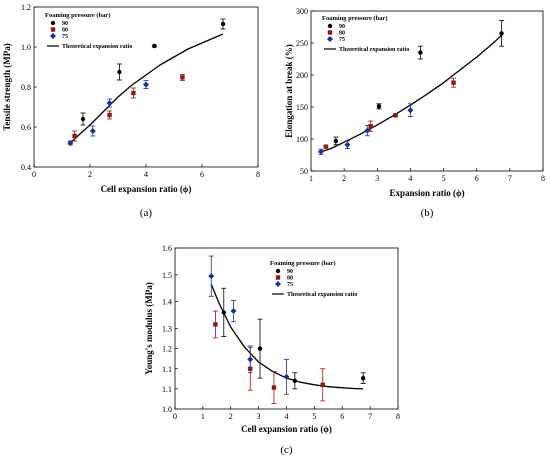  I want to click on panel-label: (b), so click(427, 213).